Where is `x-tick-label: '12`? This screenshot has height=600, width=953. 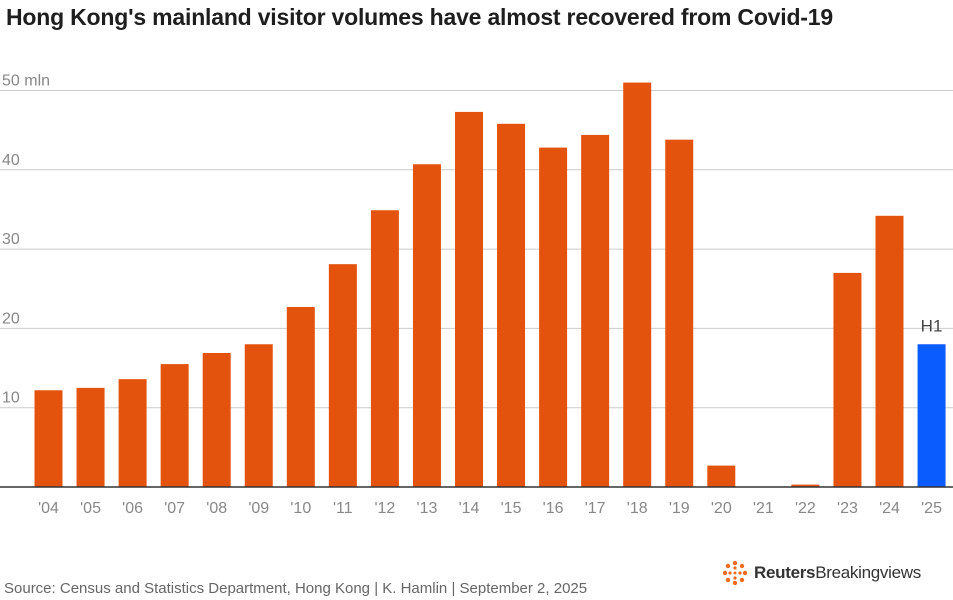
x-tick-label: '12 is located at coordinates (384, 508).